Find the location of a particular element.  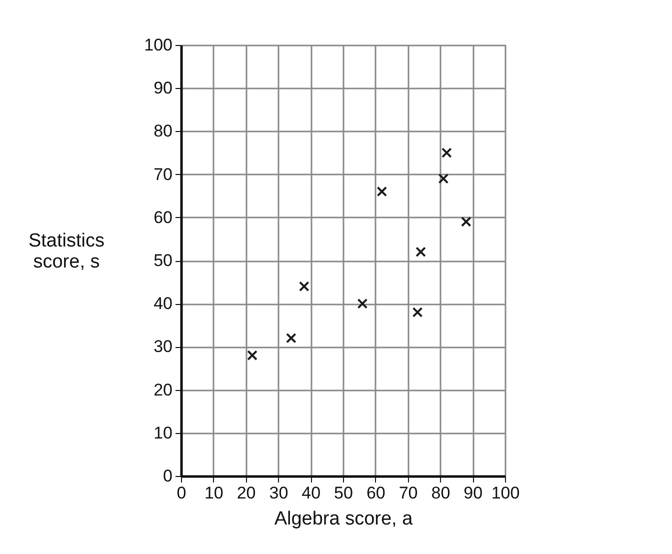

x-tick-label: 50 is located at coordinates (343, 493).